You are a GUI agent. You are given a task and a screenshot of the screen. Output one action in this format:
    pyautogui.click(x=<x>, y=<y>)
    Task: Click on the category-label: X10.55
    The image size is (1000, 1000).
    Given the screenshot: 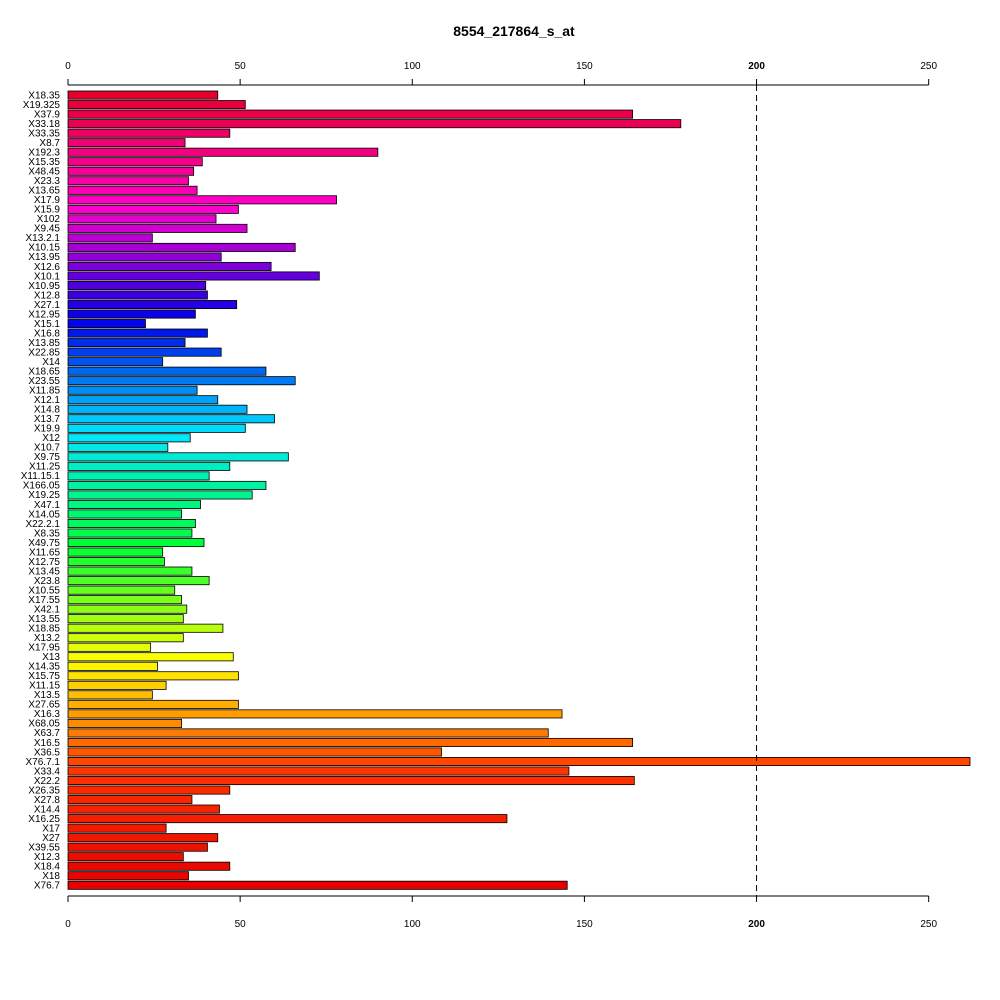 What is the action you would take?
    pyautogui.click(x=44, y=590)
    